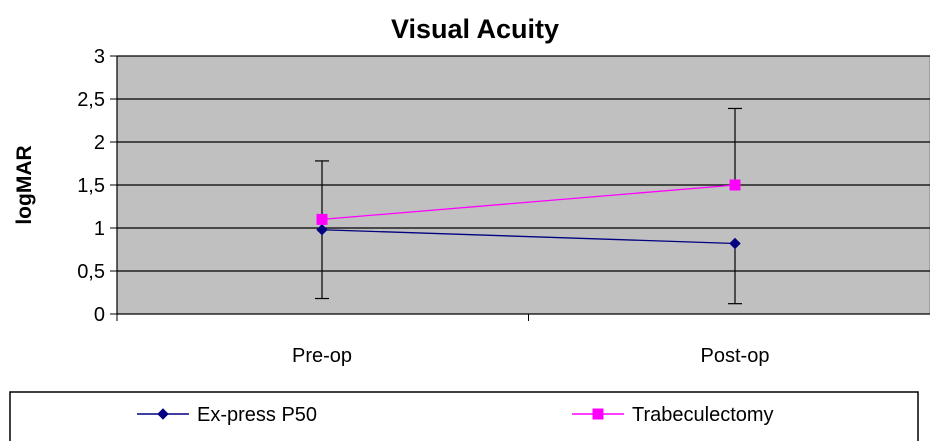 The image size is (930, 441). I want to click on y-tick-labels: 0 0,5 1 1,5 2 2,5 3, so click(91, 186).